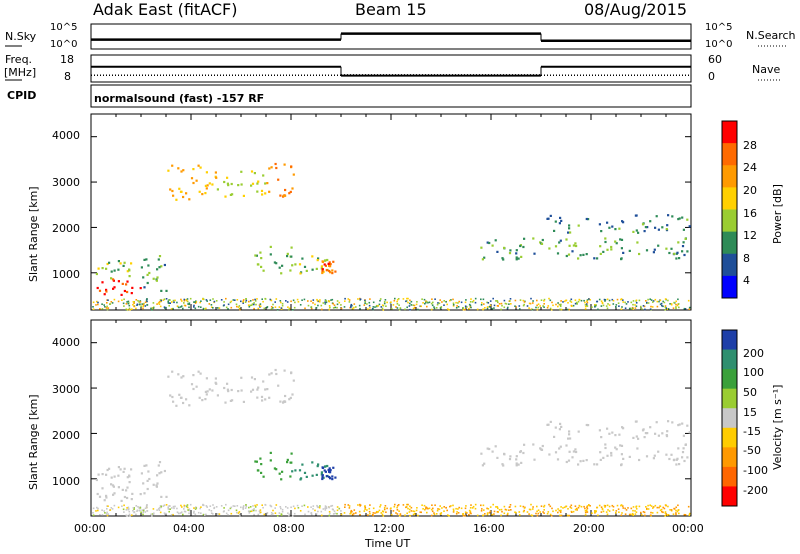 This screenshot has width=800, height=554. Describe the element at coordinates (90, 528) in the screenshot. I see `xtick-0: 00:00` at that location.